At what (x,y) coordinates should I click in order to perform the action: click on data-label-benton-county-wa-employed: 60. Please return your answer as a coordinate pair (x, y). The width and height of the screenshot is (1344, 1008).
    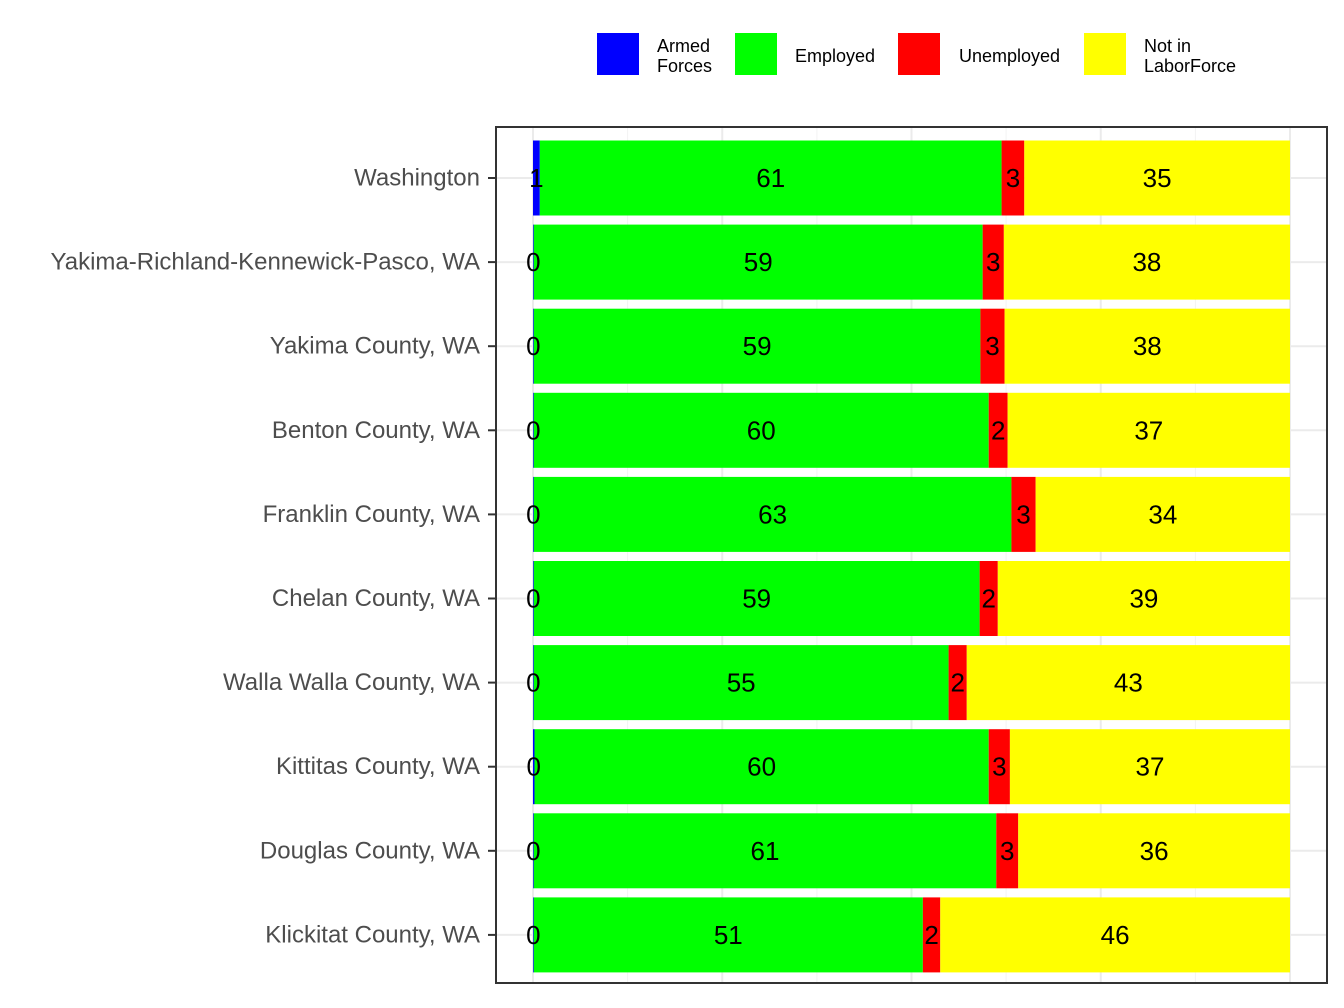
    Looking at the image, I should click on (761, 430).